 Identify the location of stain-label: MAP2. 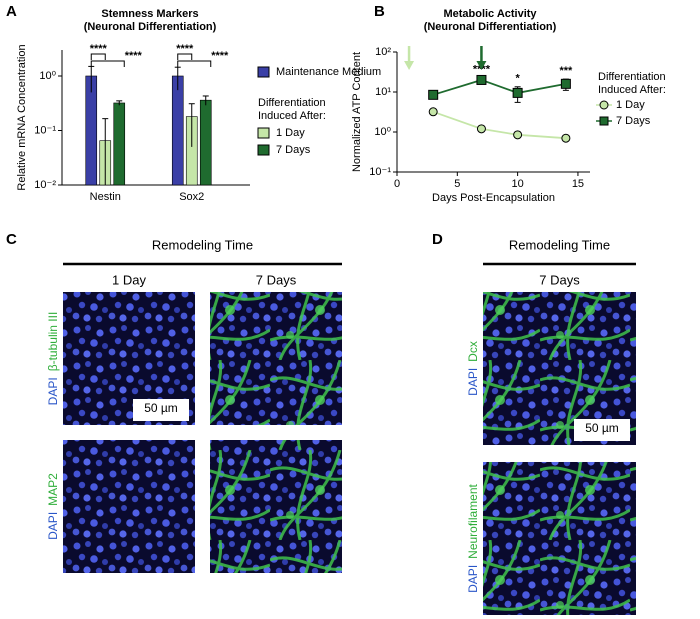
(53, 489).